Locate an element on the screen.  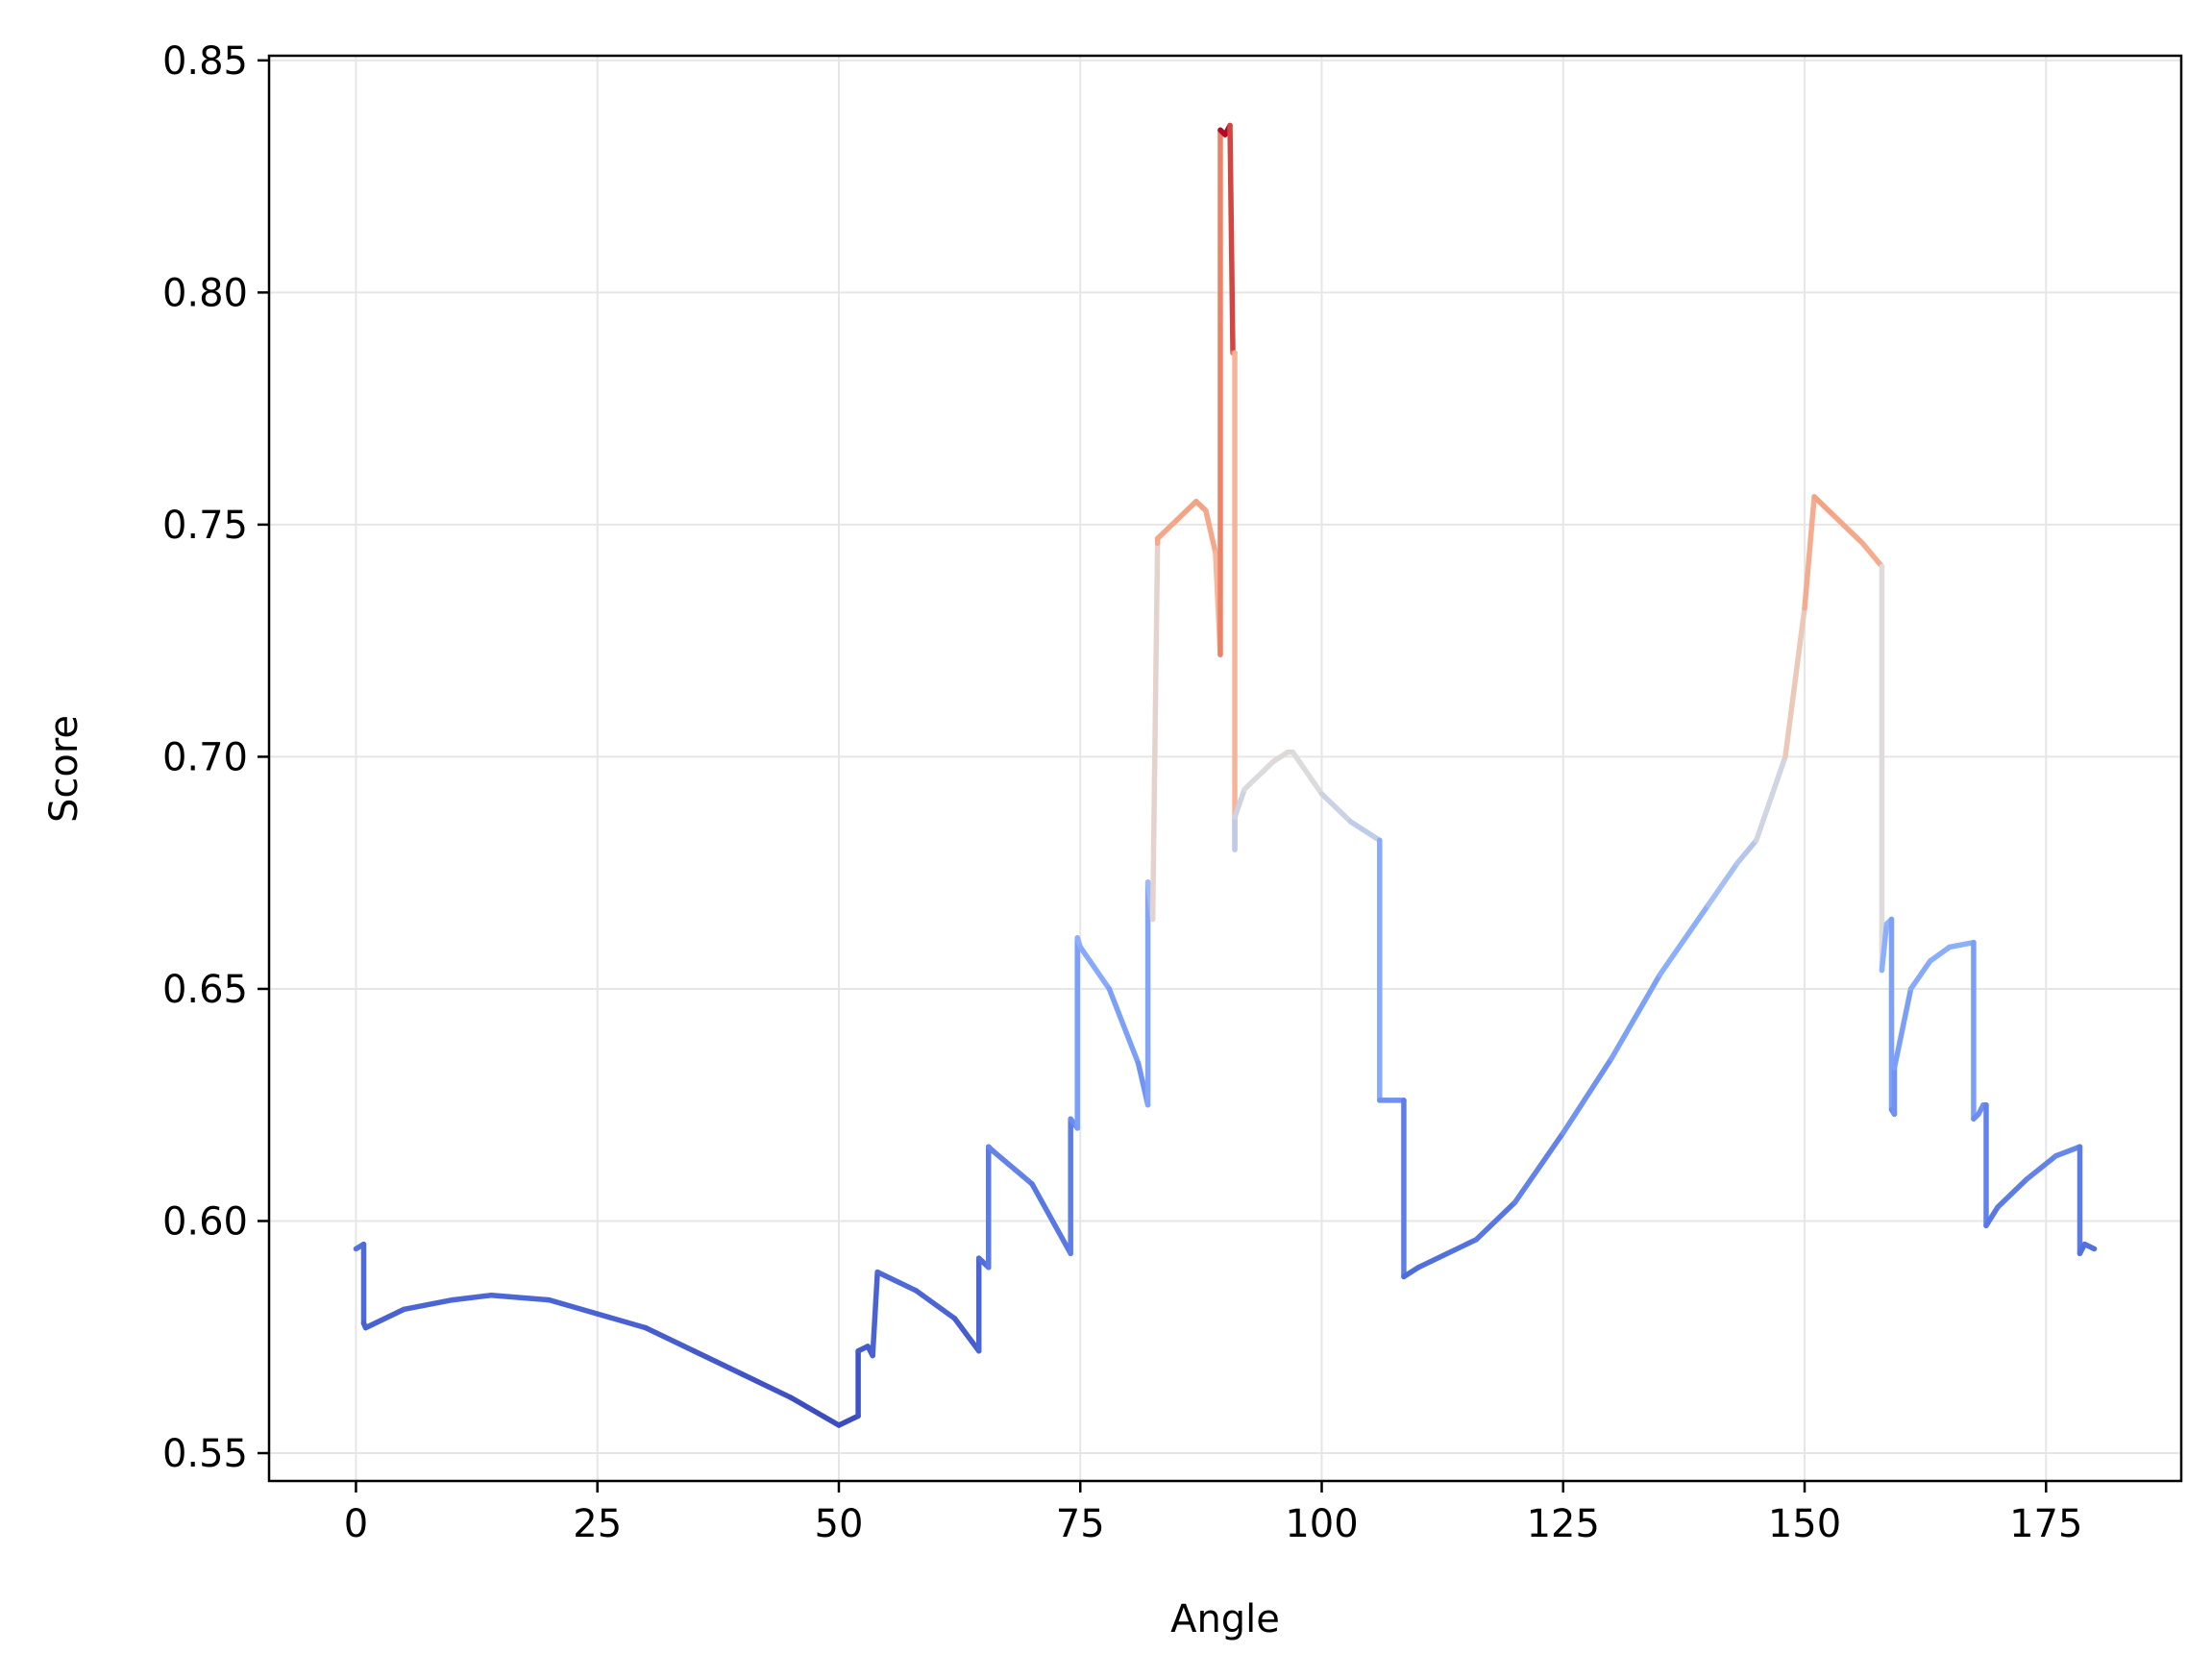
x-tick-label: 0 is located at coordinates (356, 1524).